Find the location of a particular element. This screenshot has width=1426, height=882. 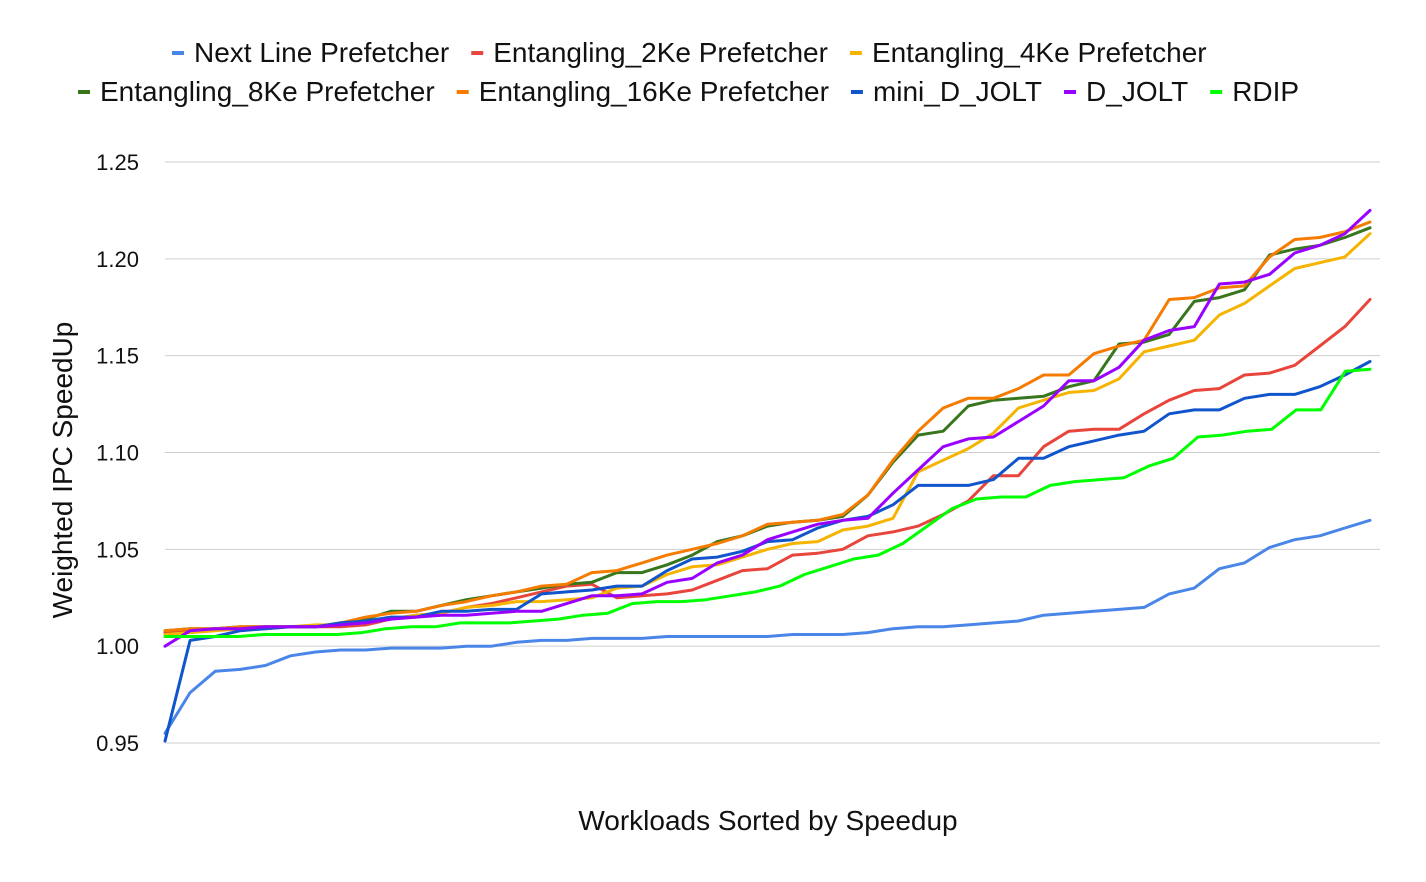

legend-label: mini_D_JOLT is located at coordinates (957, 91).